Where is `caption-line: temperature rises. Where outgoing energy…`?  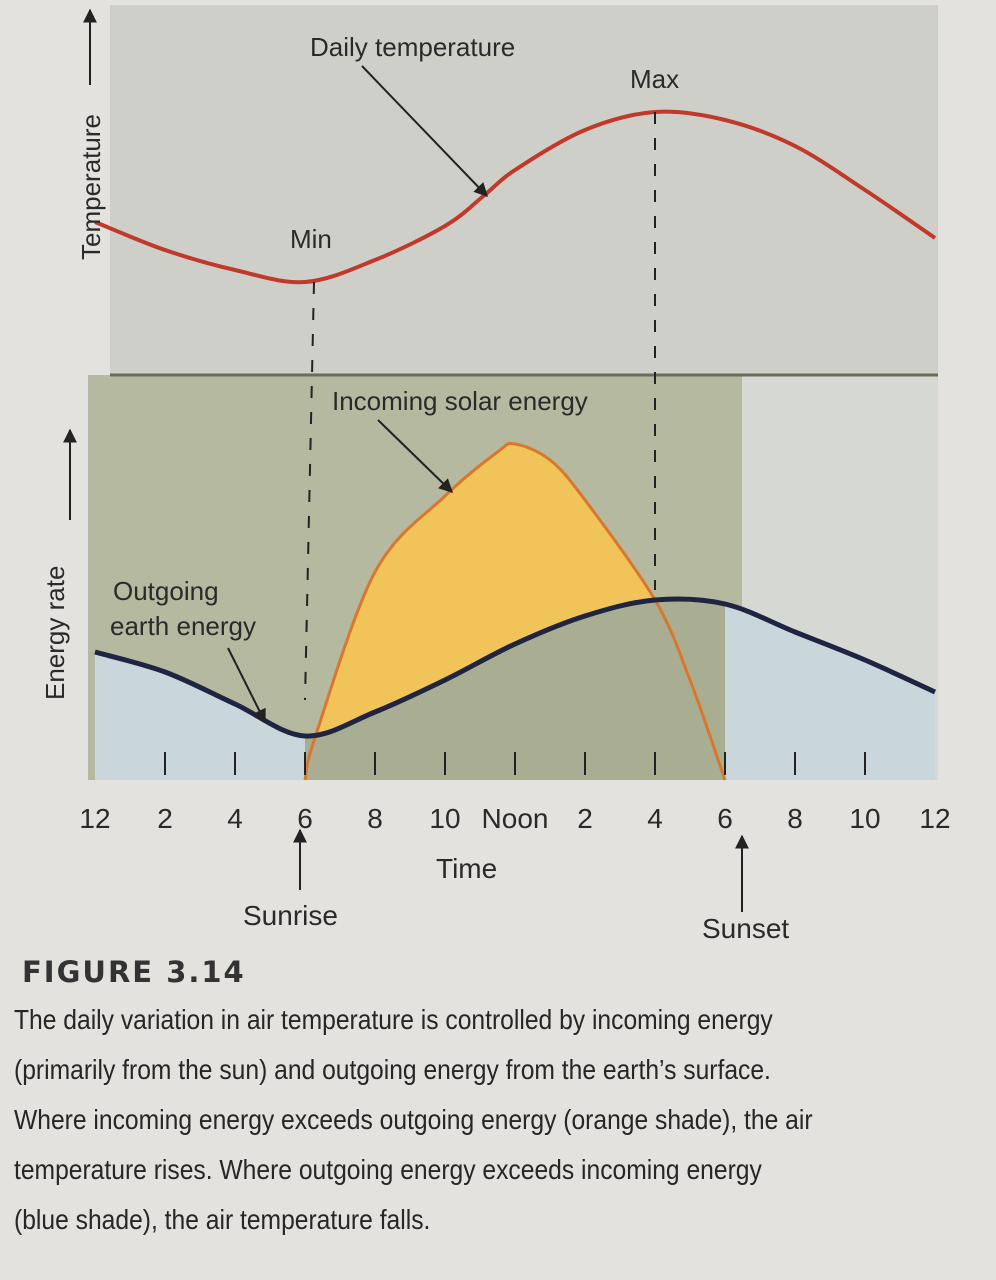 caption-line: temperature rises. Where outgoing energy… is located at coordinates (388, 1169).